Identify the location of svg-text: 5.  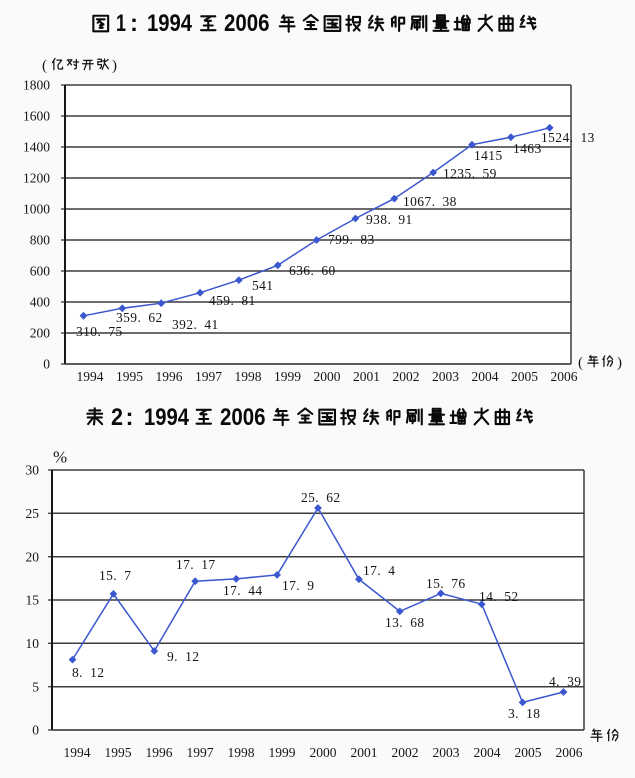
(35, 686).